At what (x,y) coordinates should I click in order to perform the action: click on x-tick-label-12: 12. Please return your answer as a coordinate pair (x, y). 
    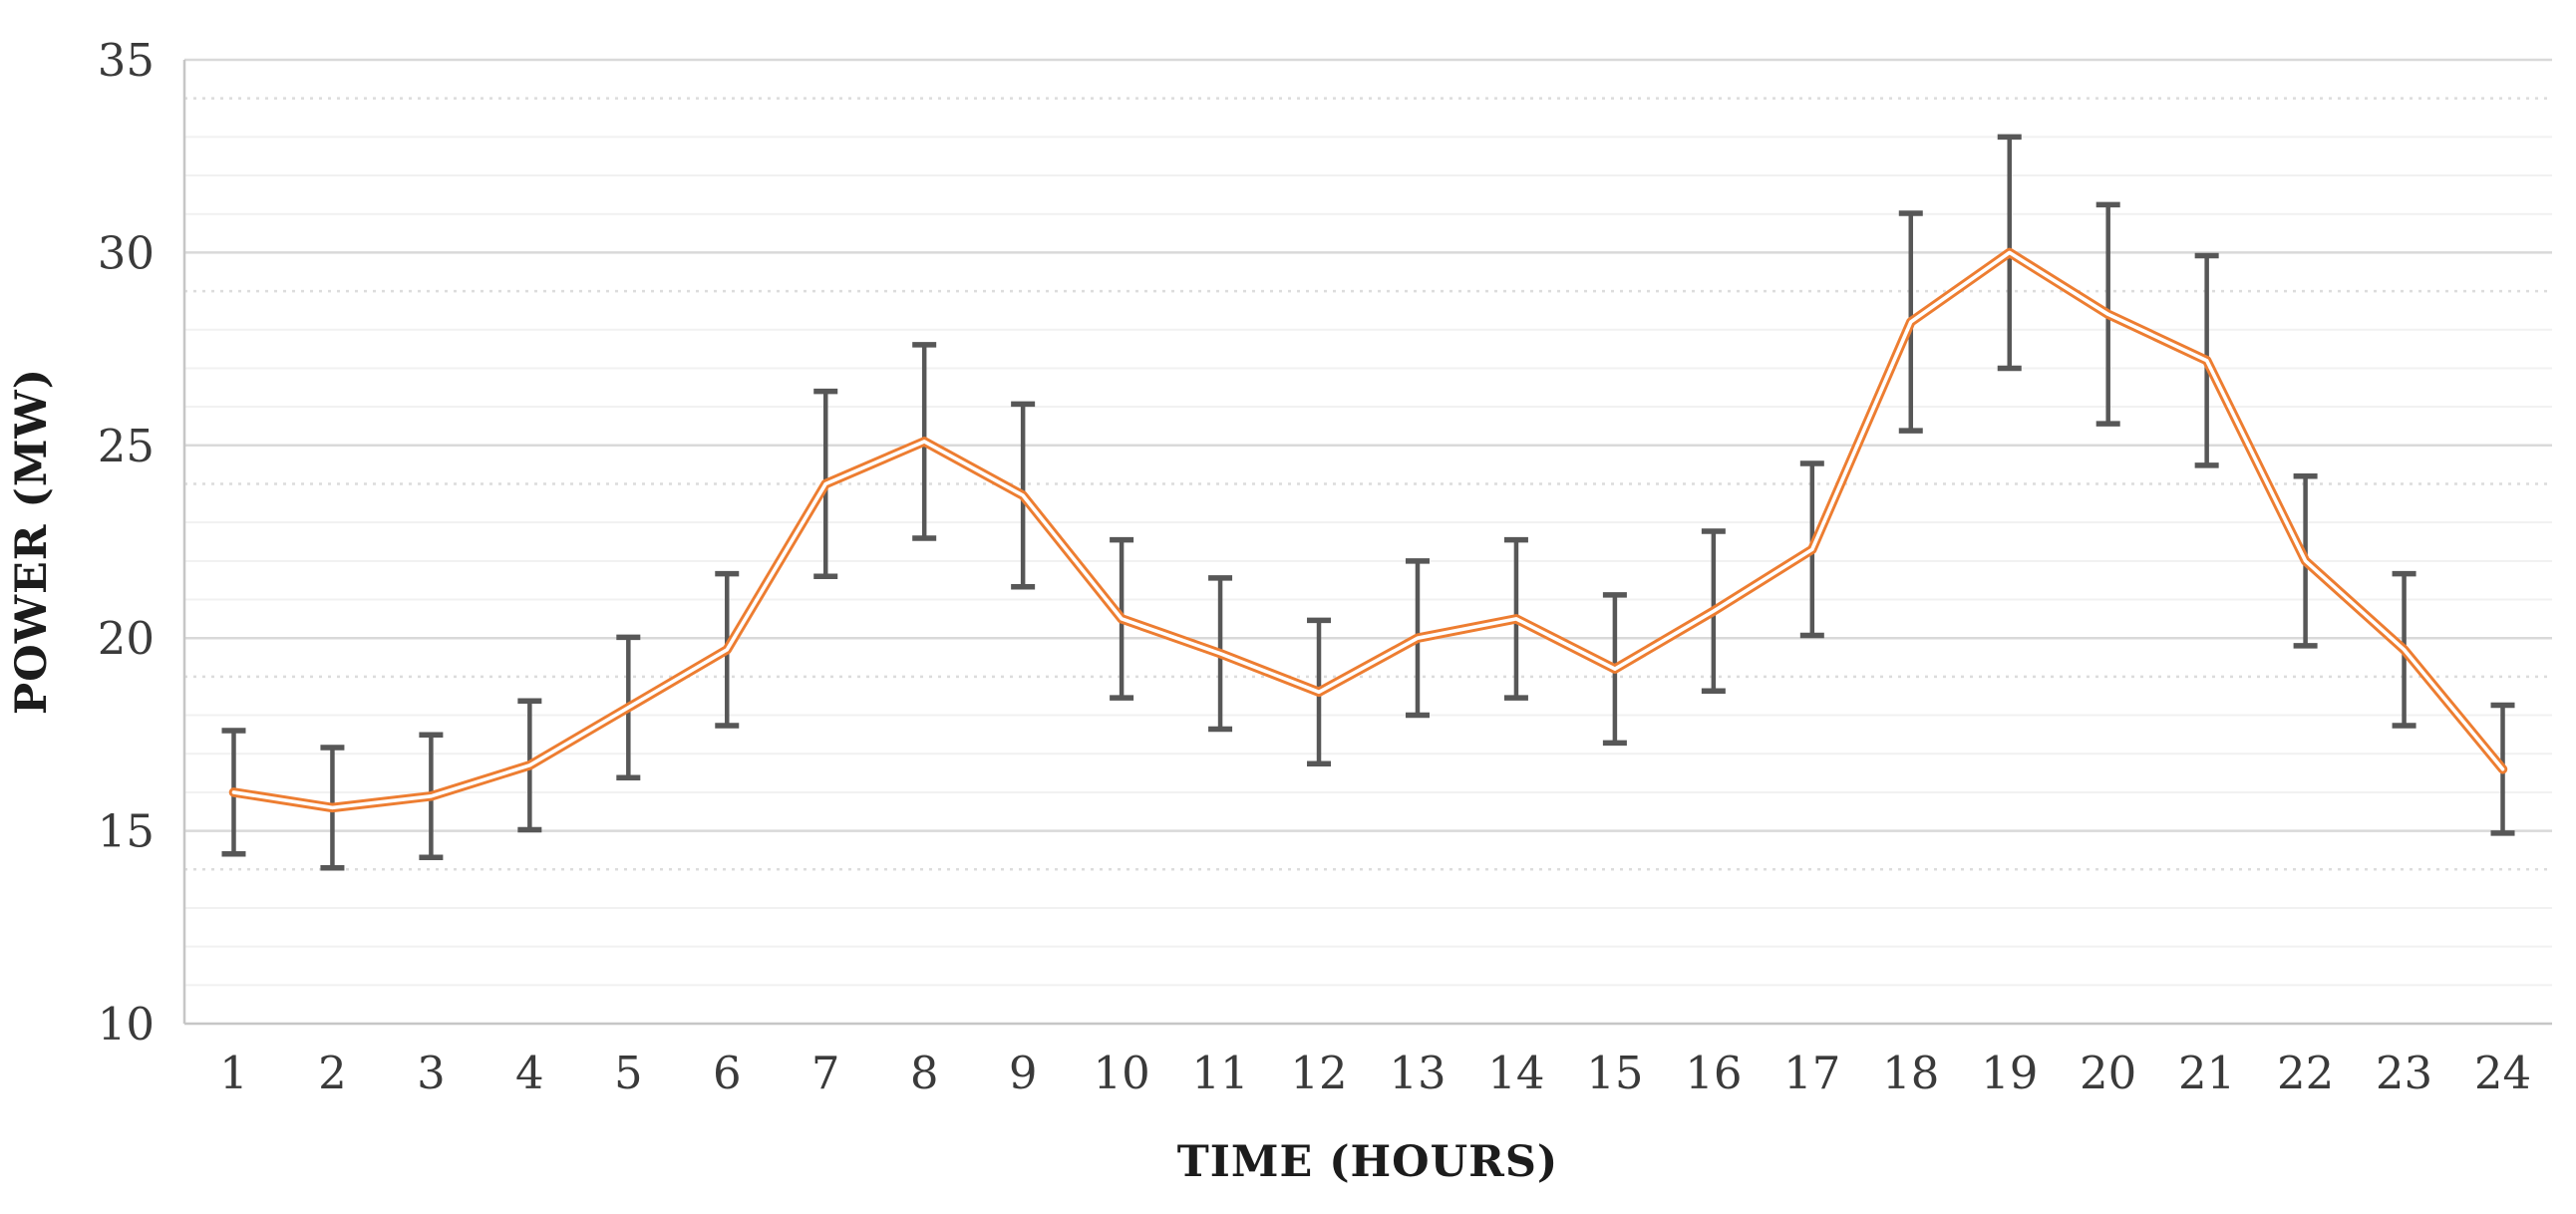
    Looking at the image, I should click on (1318, 1073).